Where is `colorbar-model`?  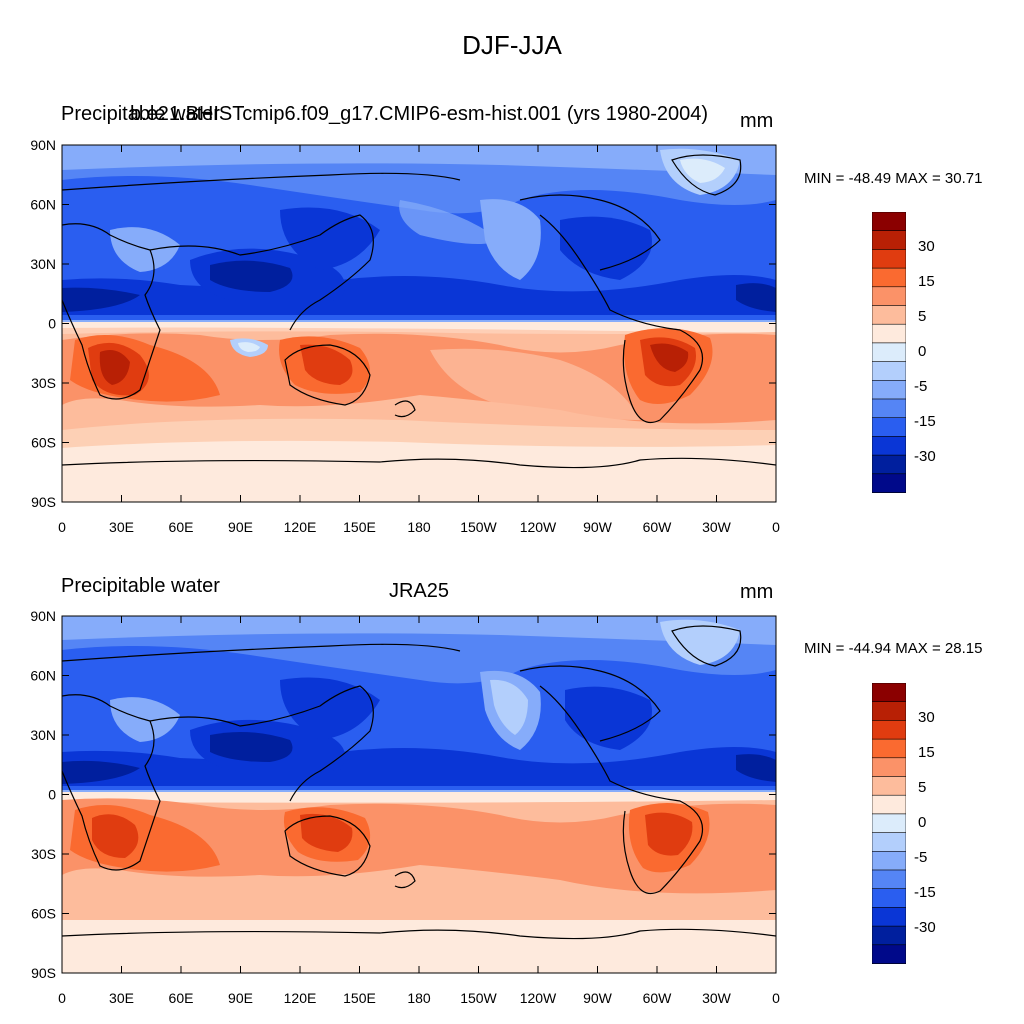 colorbar-model is located at coordinates (889, 352).